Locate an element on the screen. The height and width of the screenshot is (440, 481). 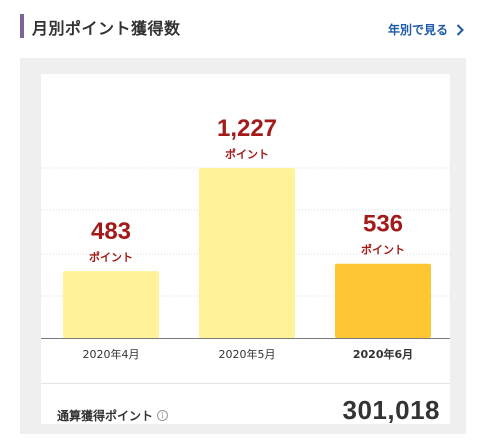
total-points-value: 301,018 is located at coordinates (391, 410).